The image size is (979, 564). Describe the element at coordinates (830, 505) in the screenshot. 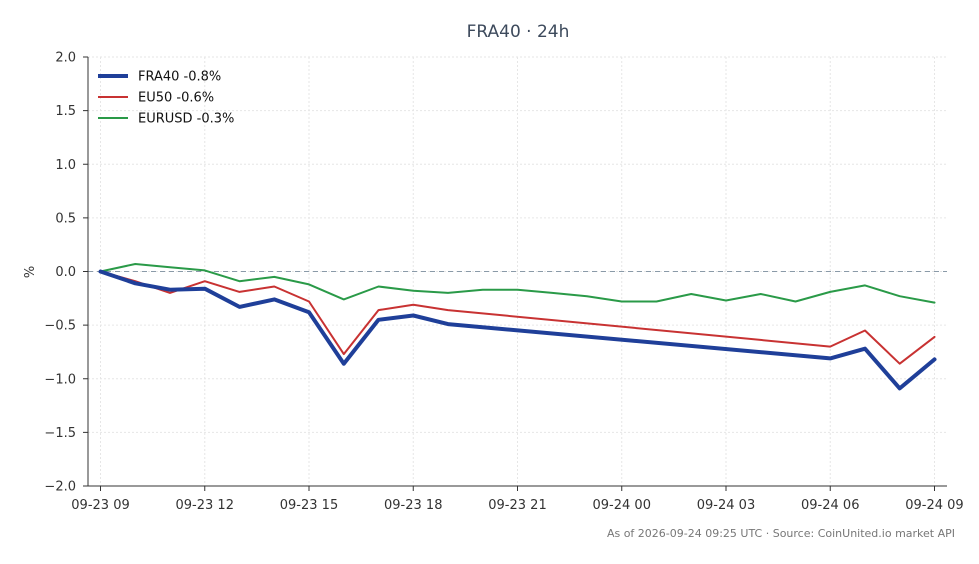

I see `x-tick-label: 09-24 06` at that location.